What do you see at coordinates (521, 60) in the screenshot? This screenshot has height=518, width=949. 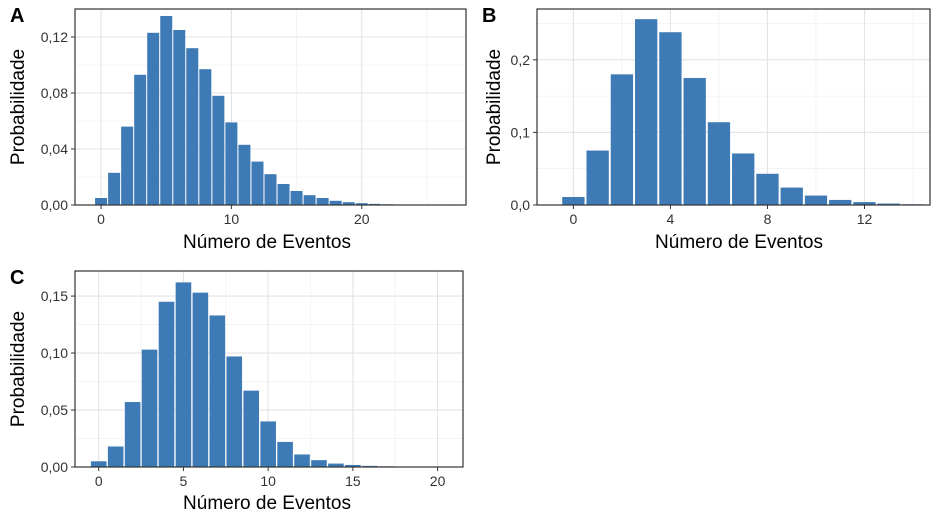 I see `y-tick-label: 0,2` at bounding box center [521, 60].